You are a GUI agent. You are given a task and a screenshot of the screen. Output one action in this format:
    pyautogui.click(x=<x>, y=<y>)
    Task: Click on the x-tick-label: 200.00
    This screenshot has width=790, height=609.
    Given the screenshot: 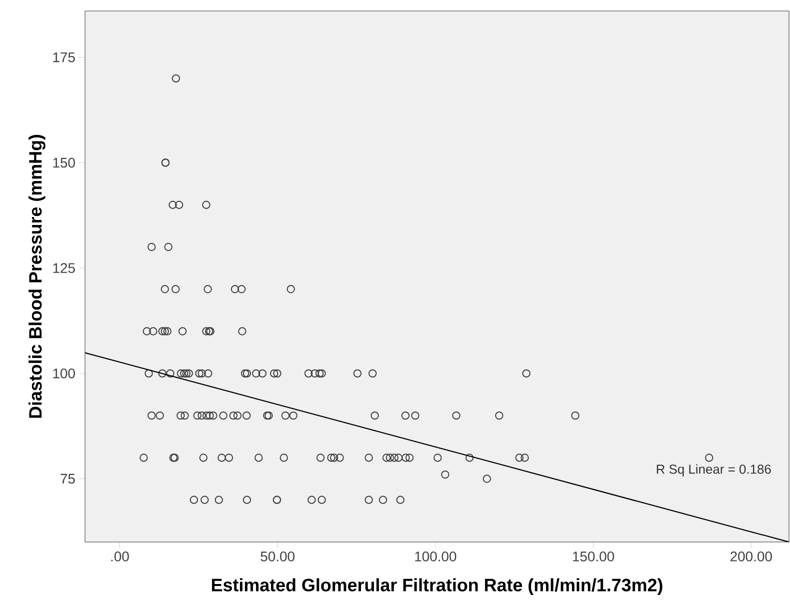 What is the action you would take?
    pyautogui.click(x=751, y=557)
    